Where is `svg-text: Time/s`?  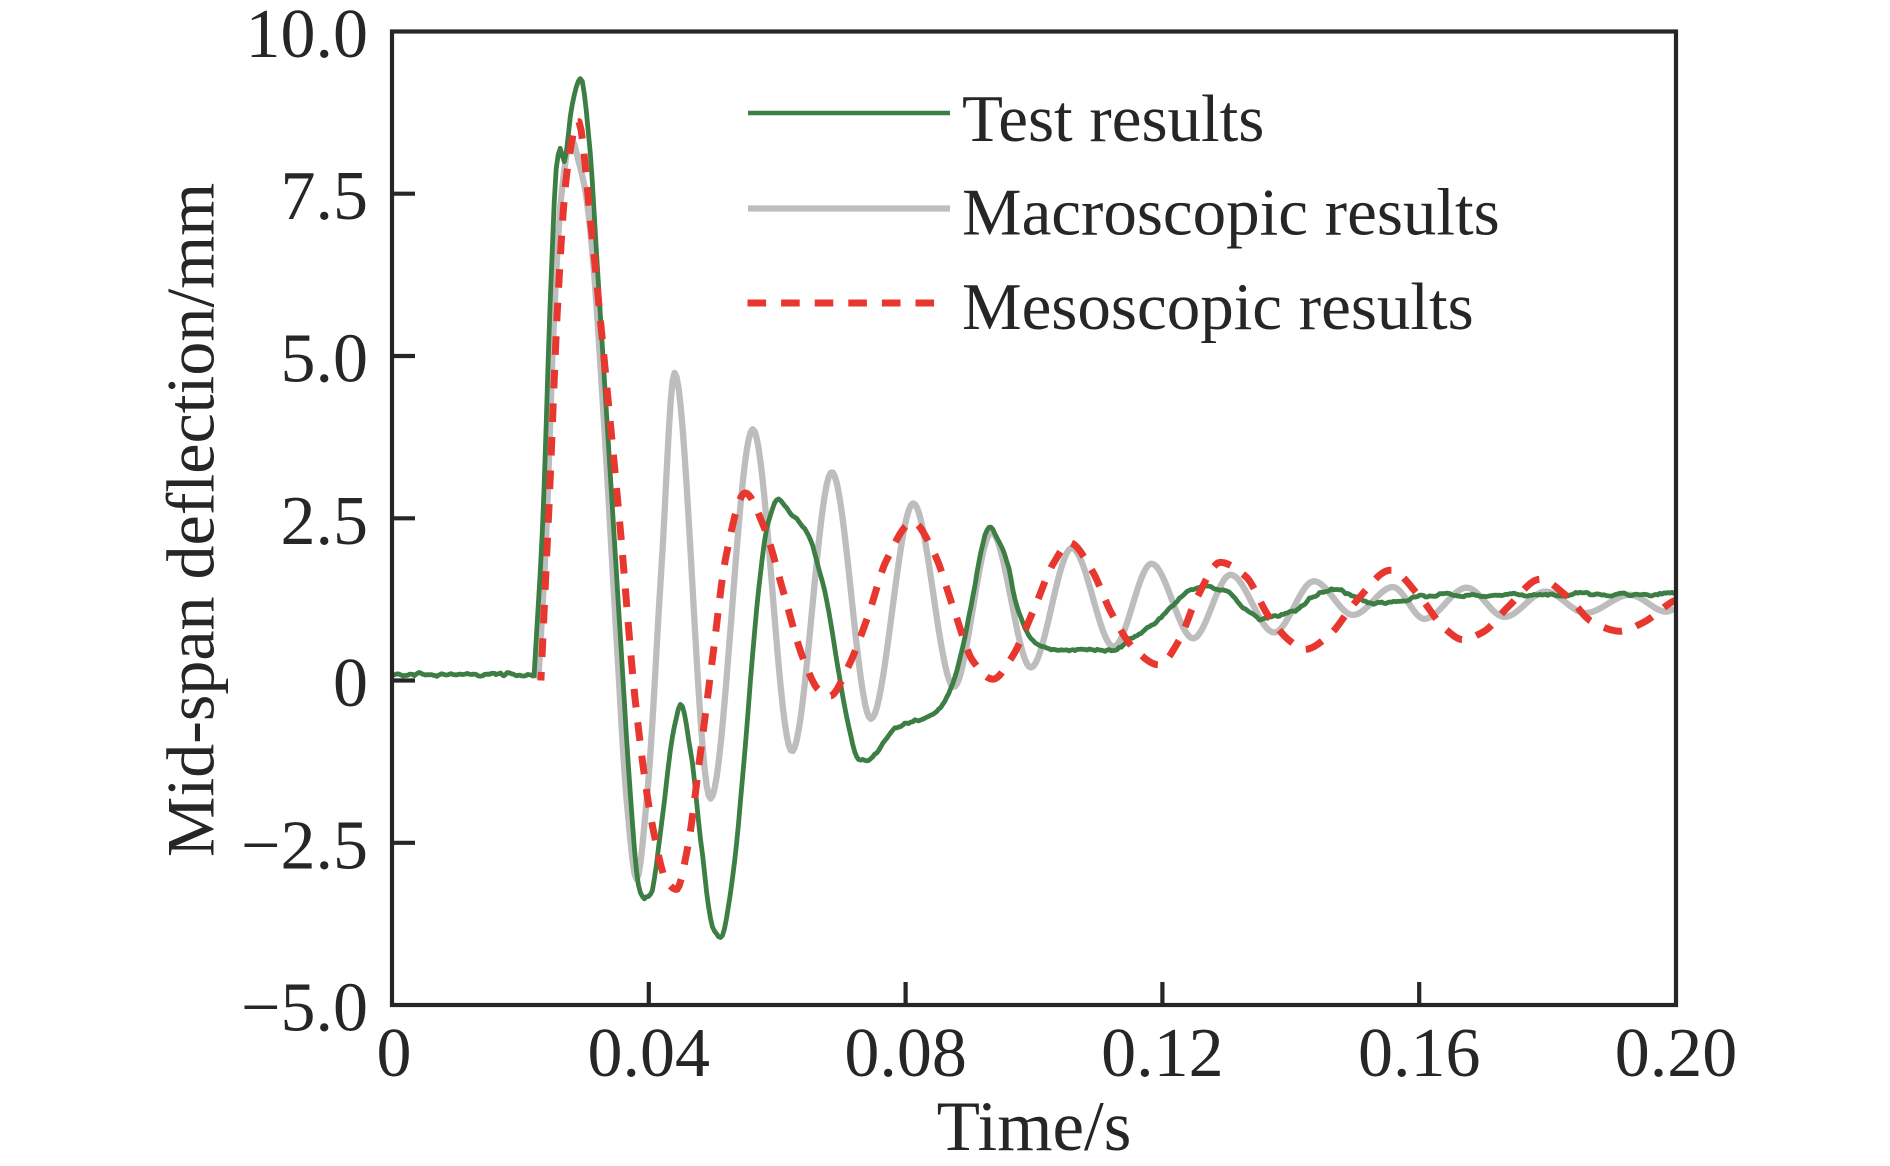 svg-text: Time/s is located at coordinates (1034, 1127).